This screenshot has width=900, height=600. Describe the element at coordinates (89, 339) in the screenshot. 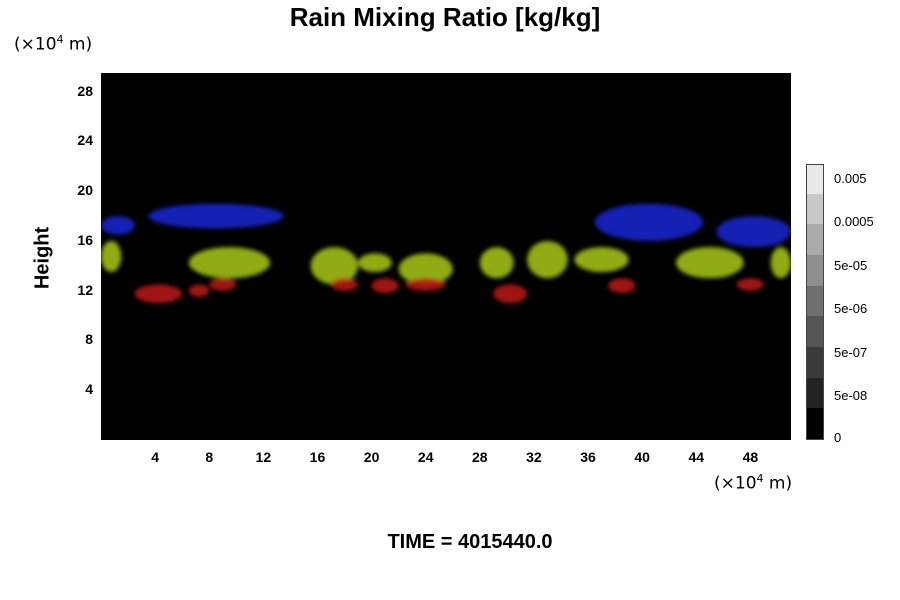

I see `y-tick-label: 8` at that location.